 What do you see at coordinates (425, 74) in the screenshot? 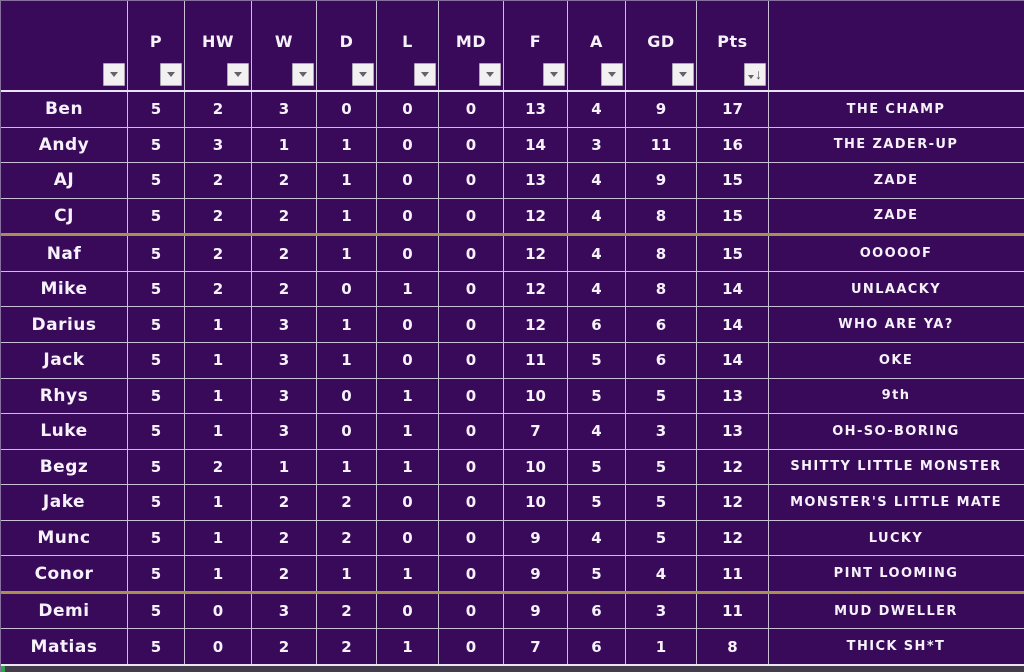
I see `filter-button-l` at bounding box center [425, 74].